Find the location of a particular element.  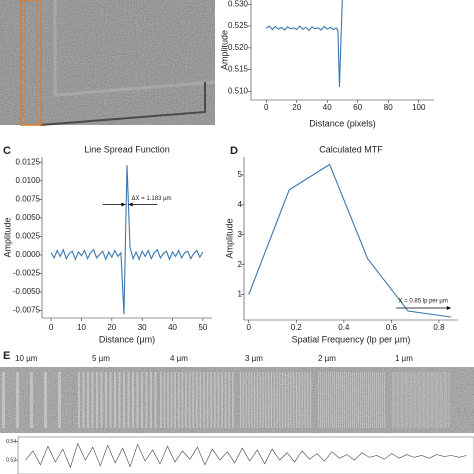

panel-label: E is located at coordinates (6, 356).